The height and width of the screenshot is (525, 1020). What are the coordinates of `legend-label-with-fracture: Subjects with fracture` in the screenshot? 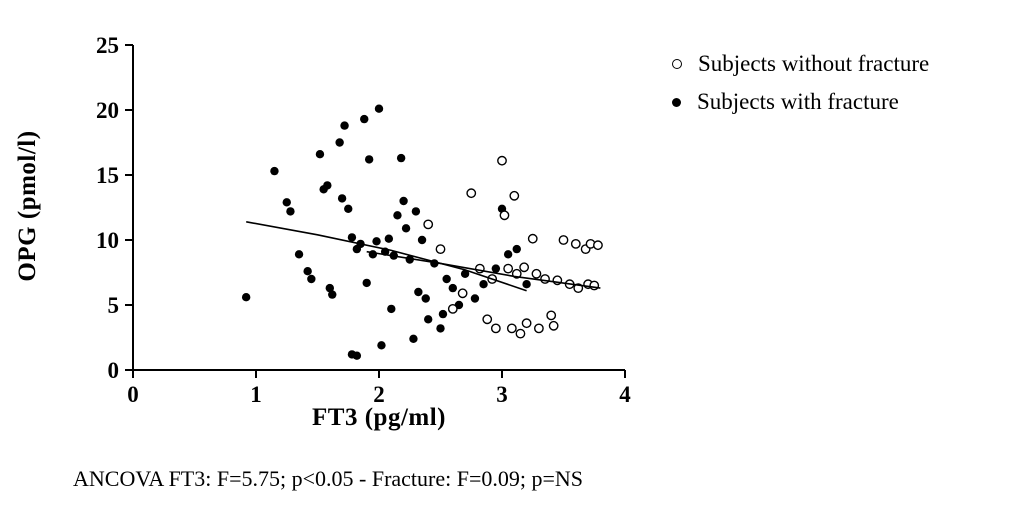 It's located at (798, 101).